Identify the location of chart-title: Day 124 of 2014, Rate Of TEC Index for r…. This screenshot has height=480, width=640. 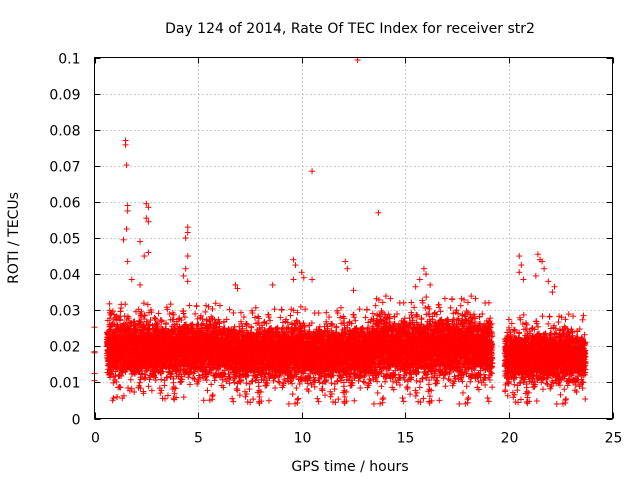
(350, 29).